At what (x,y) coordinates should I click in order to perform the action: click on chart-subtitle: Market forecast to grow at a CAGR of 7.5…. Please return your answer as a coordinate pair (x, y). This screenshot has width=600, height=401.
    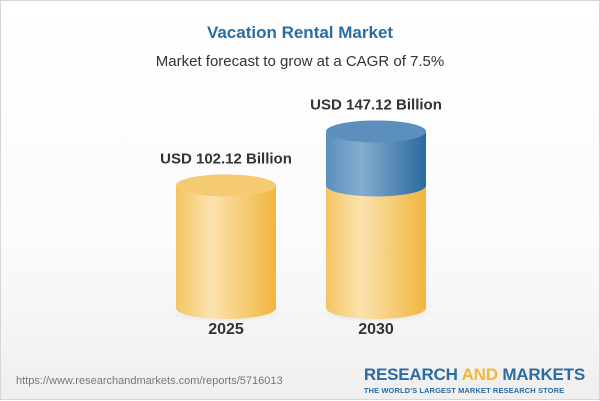
    Looking at the image, I should click on (300, 61).